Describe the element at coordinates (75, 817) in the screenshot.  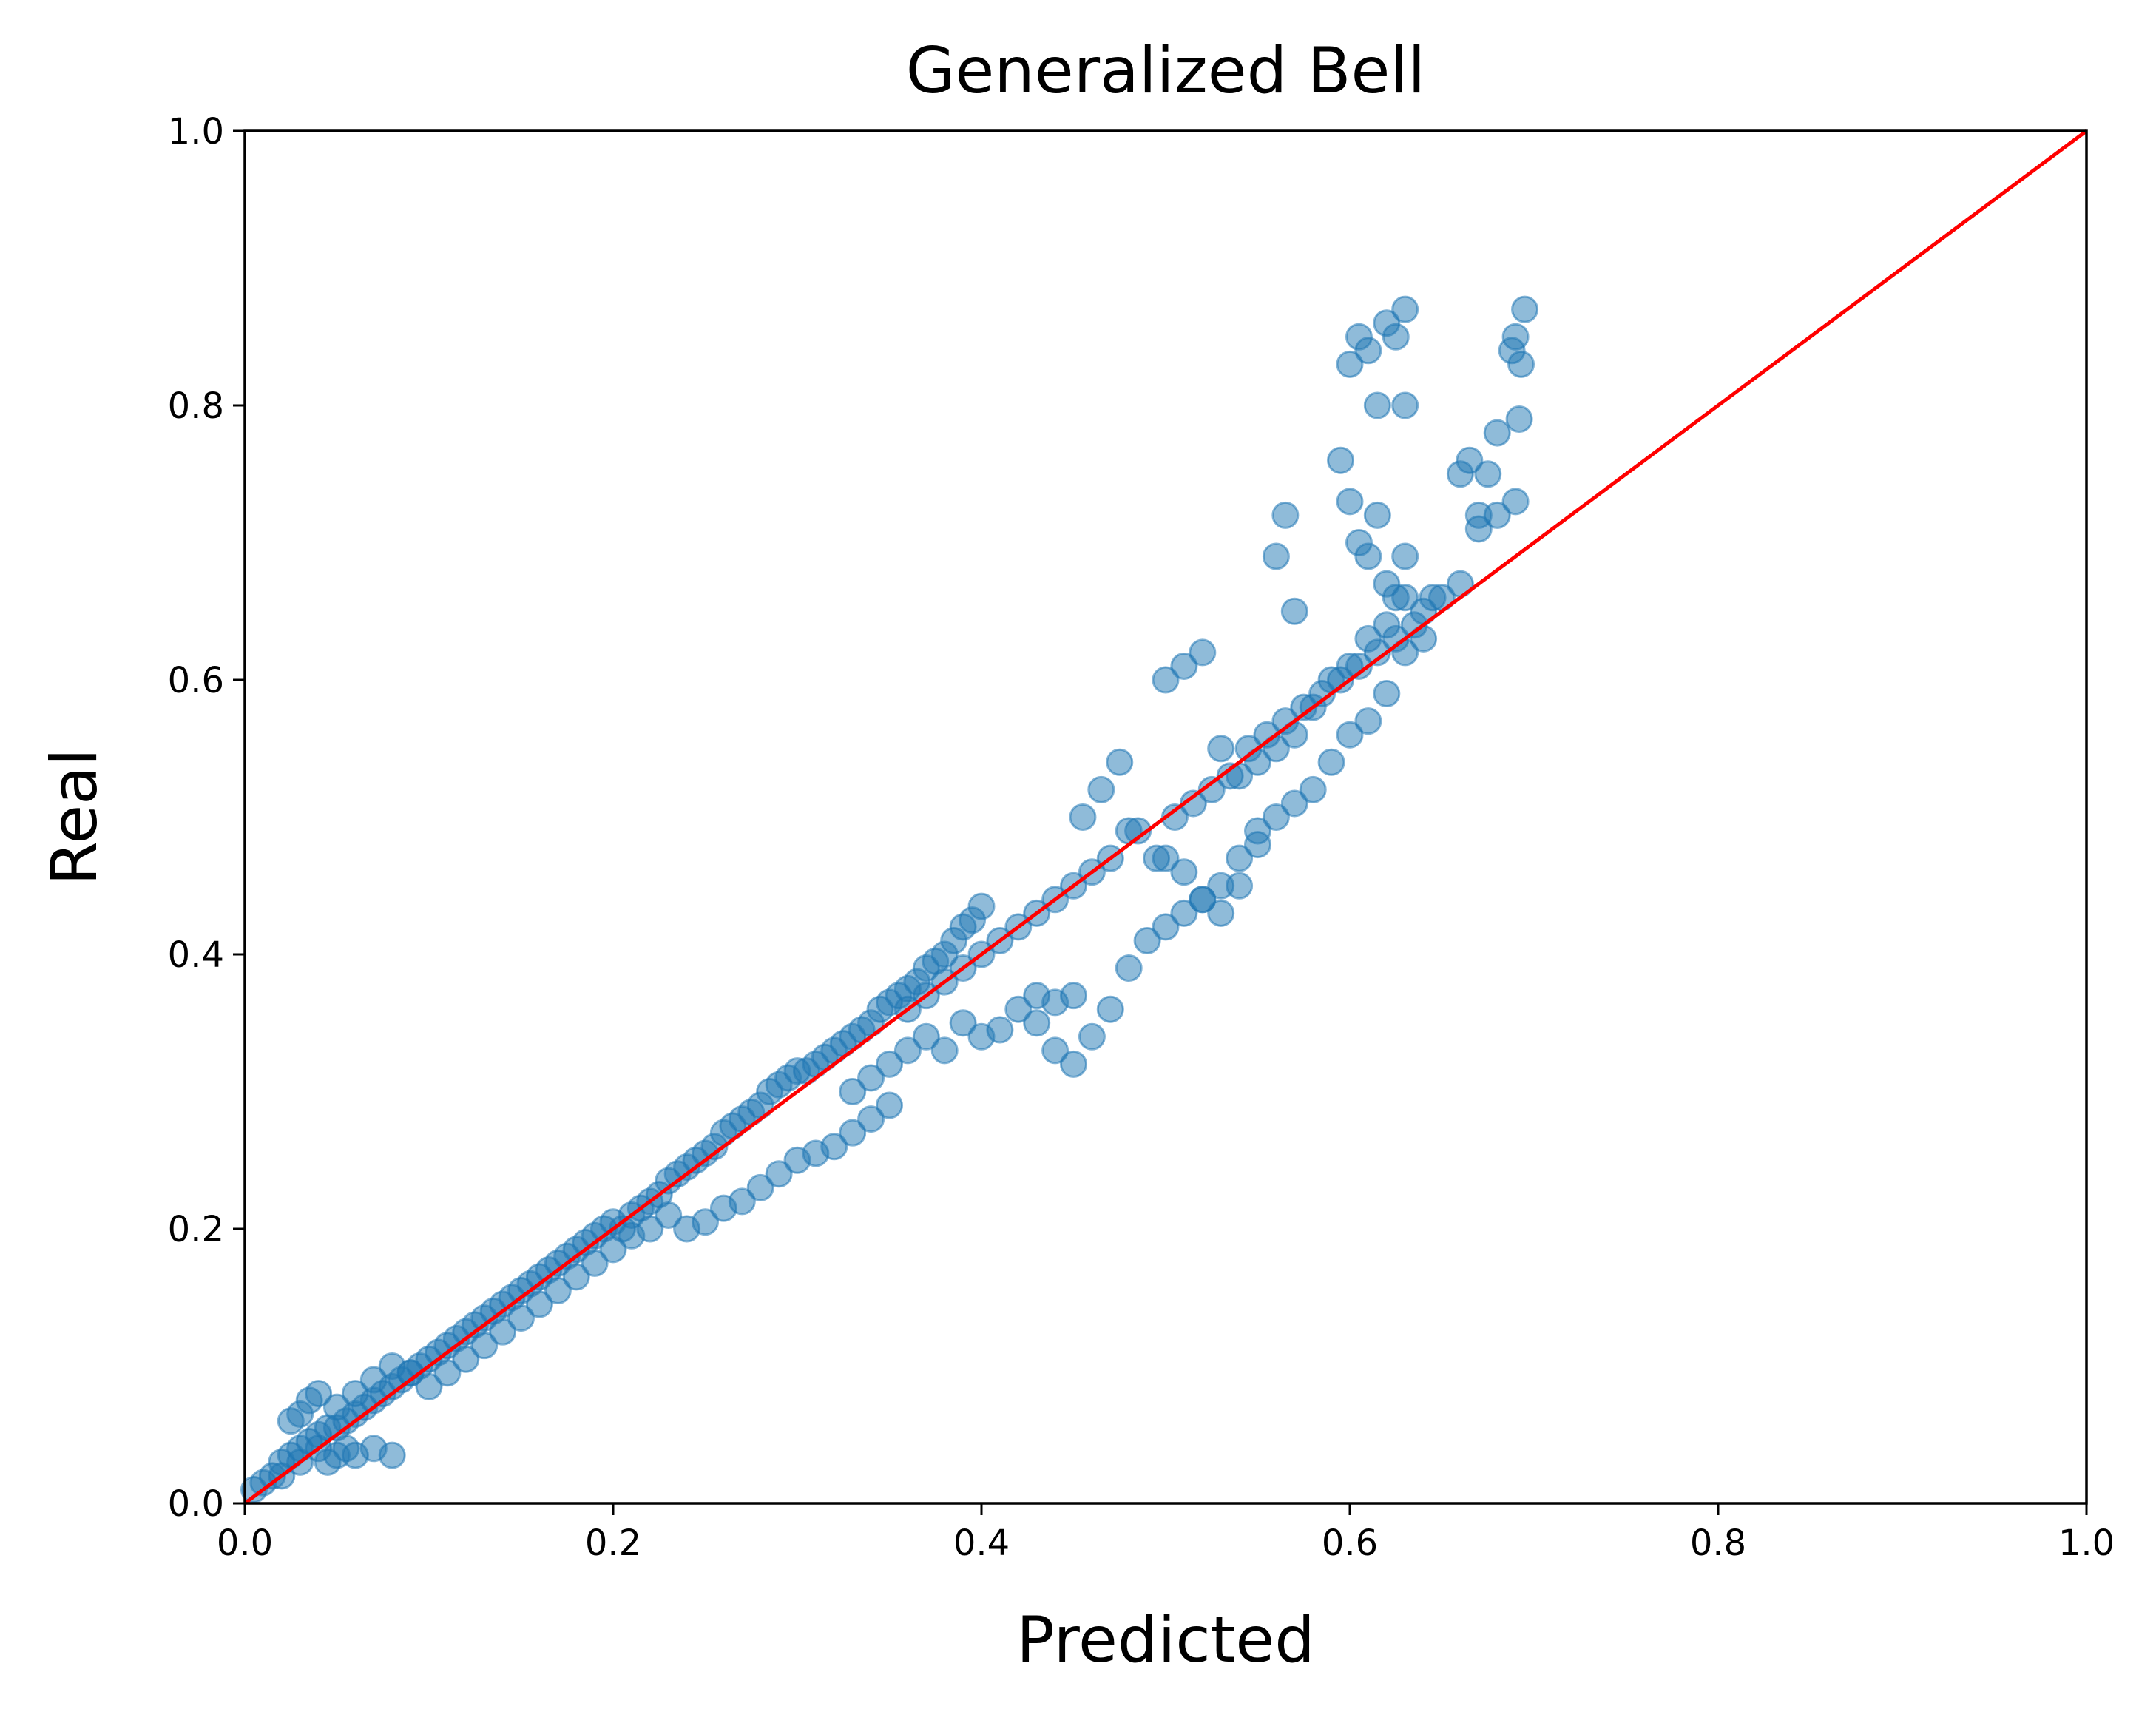
I see `y-axis-label: Real` at that location.